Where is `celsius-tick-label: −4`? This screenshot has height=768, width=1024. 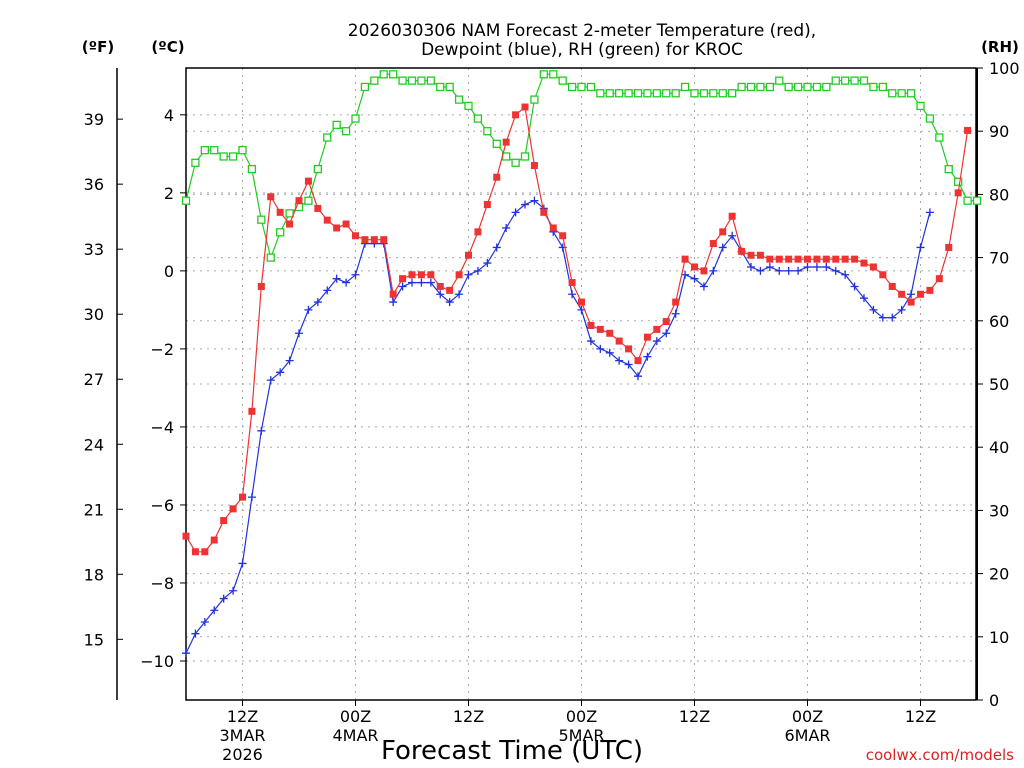
celsius-tick-label: −4 is located at coordinates (162, 427).